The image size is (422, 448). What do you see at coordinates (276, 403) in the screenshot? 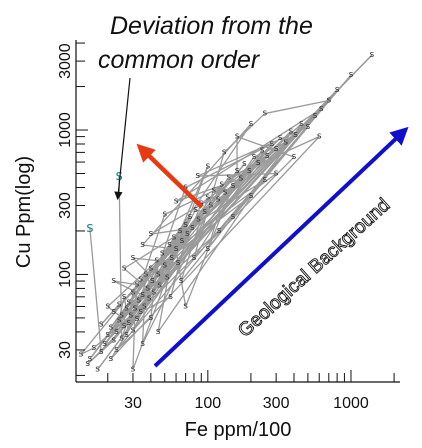
I see `x-tick-label: 300` at bounding box center [276, 403].